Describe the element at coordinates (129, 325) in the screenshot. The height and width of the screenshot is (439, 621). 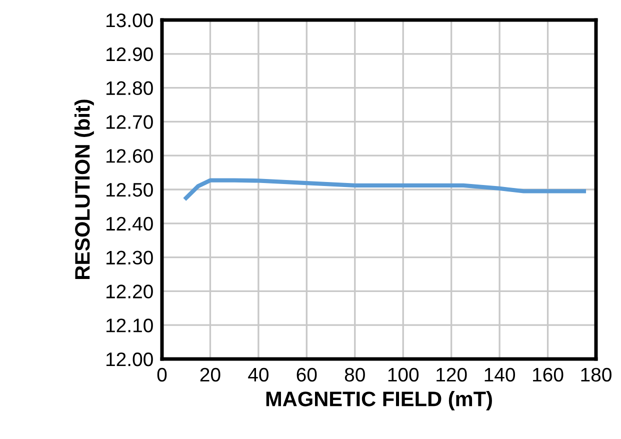
I see `y-tick-label: 12.10` at that location.